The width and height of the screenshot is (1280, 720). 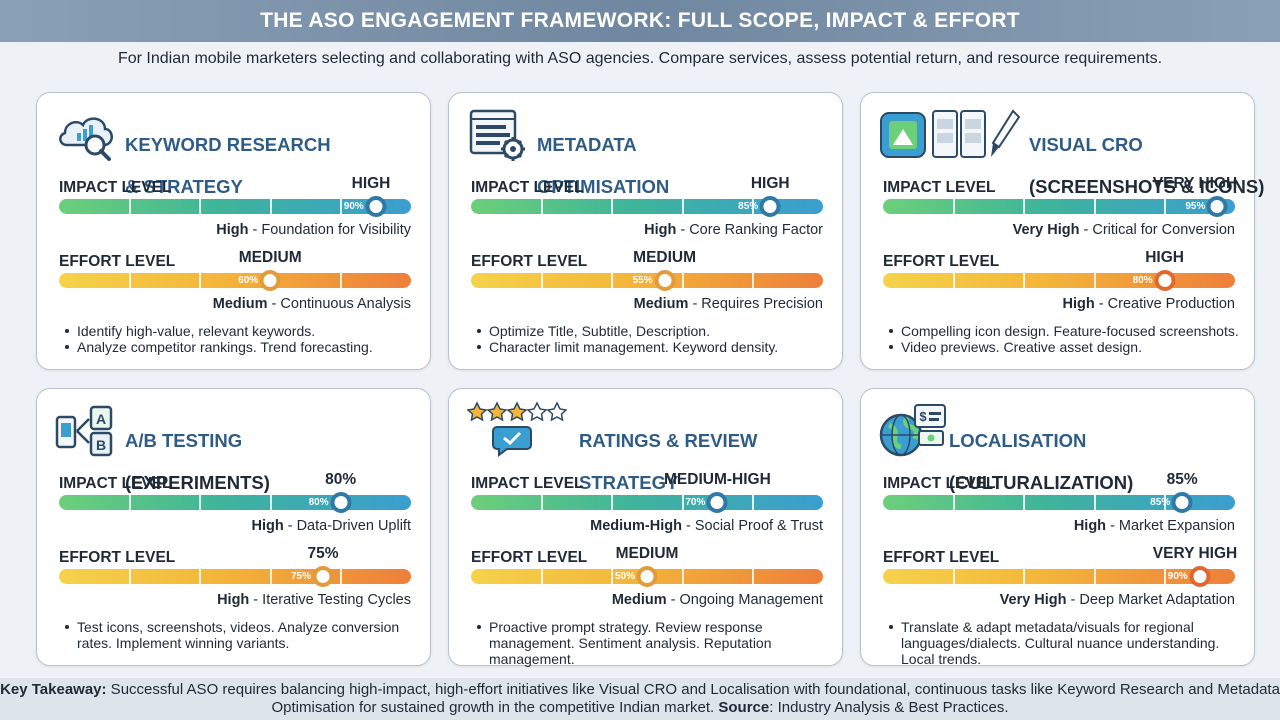 What do you see at coordinates (1041, 482) in the screenshot?
I see `card-title-line2: (CULTURALIZATION)` at bounding box center [1041, 482].